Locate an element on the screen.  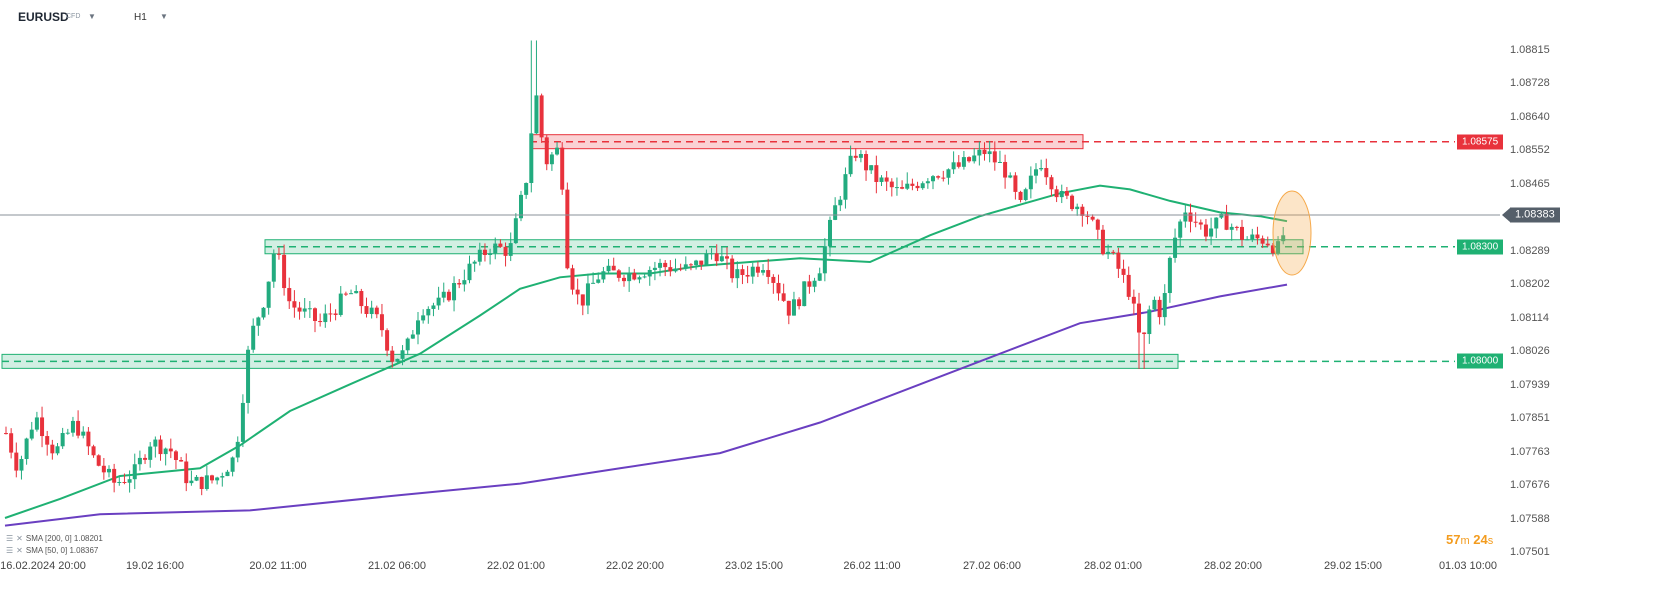
symbol-dropdown-icon: ▼ is located at coordinates (92, 16).